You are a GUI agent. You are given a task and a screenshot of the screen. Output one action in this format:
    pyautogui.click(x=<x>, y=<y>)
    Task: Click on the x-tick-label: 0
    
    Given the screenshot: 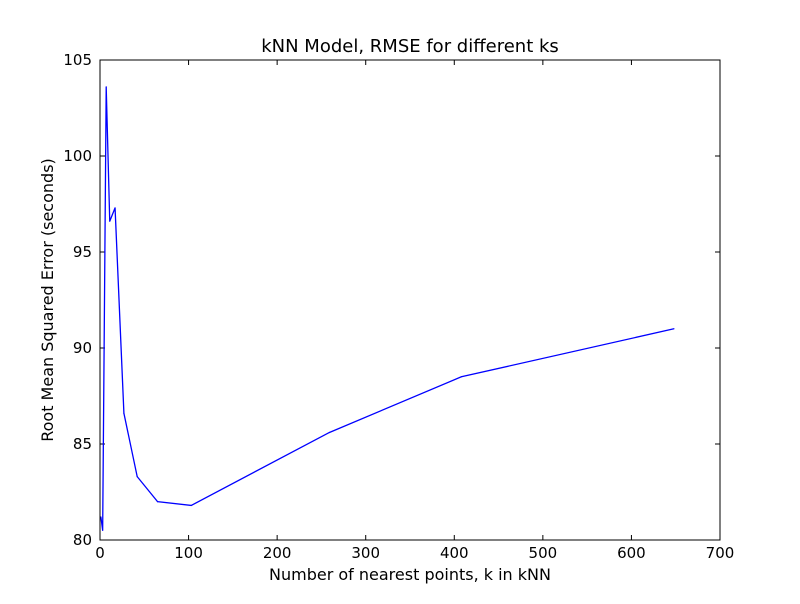 What is the action you would take?
    pyautogui.click(x=100, y=553)
    